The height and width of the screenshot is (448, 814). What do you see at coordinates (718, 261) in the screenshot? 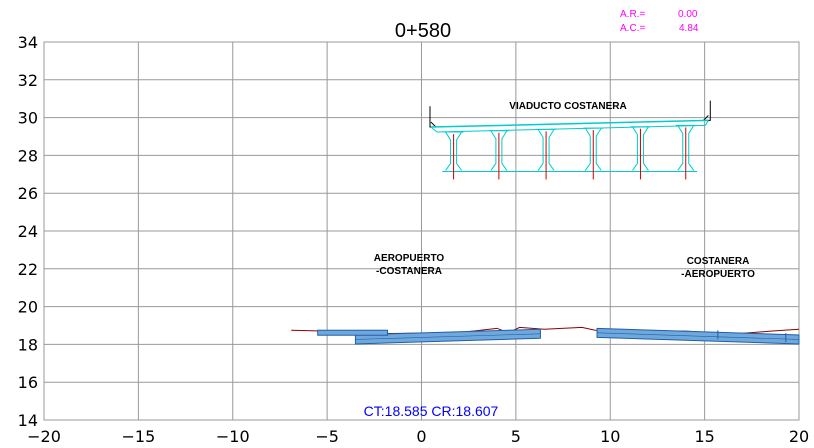
I see `right-road-label-line1: COSTANERA` at bounding box center [718, 261].